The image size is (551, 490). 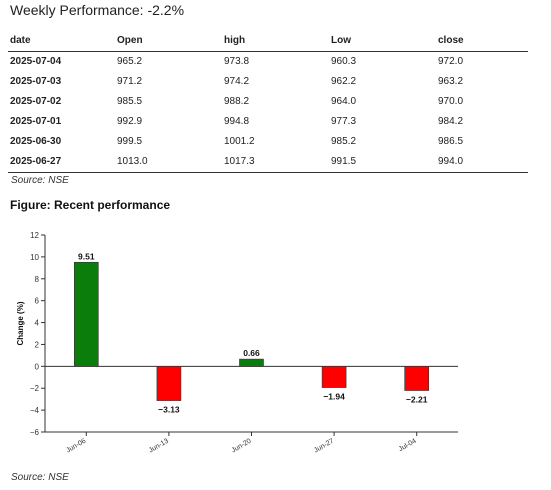 I want to click on cell-high: 994.8, so click(x=237, y=121).